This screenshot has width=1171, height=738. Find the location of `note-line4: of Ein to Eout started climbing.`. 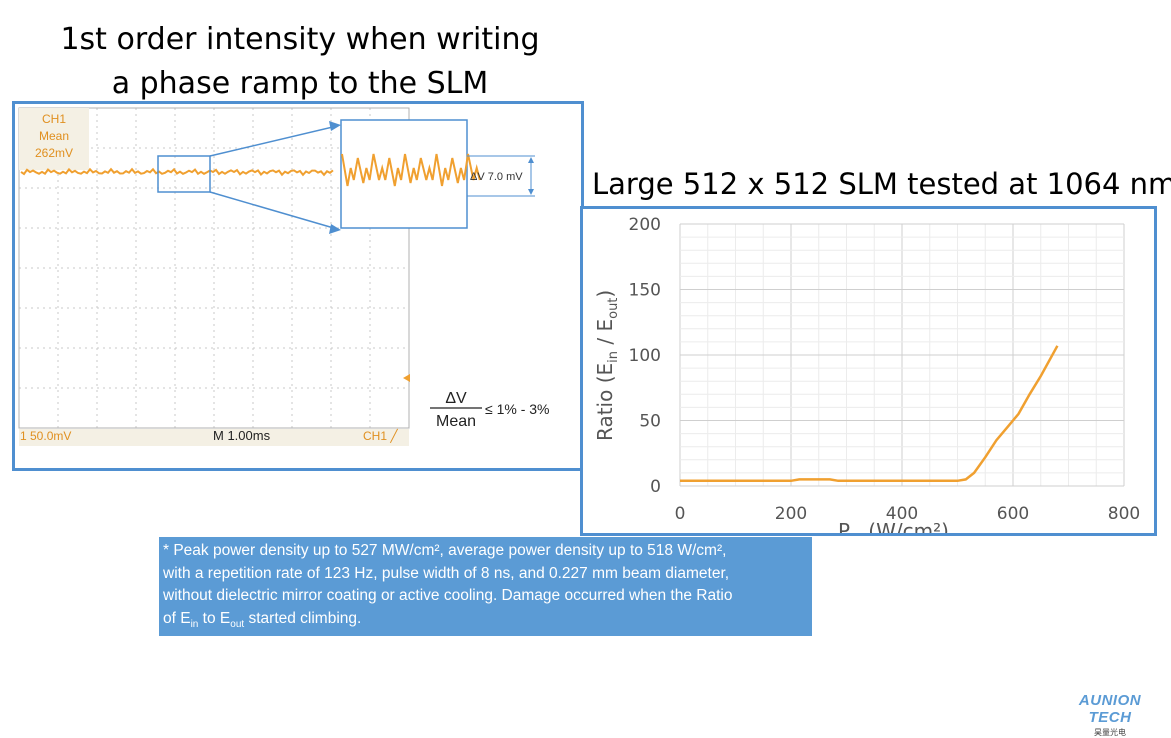

note-line4: of Ein to Eout started climbing. is located at coordinates (485, 622).